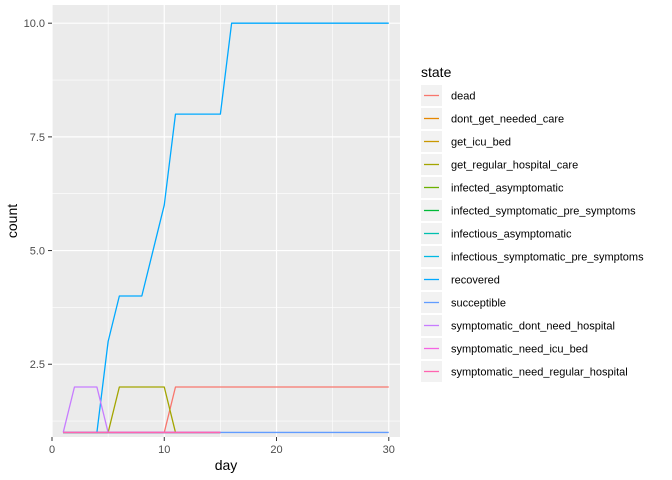 The image size is (672, 480). What do you see at coordinates (481, 143) in the screenshot?
I see `legend-label: get_icu_bed` at bounding box center [481, 143].